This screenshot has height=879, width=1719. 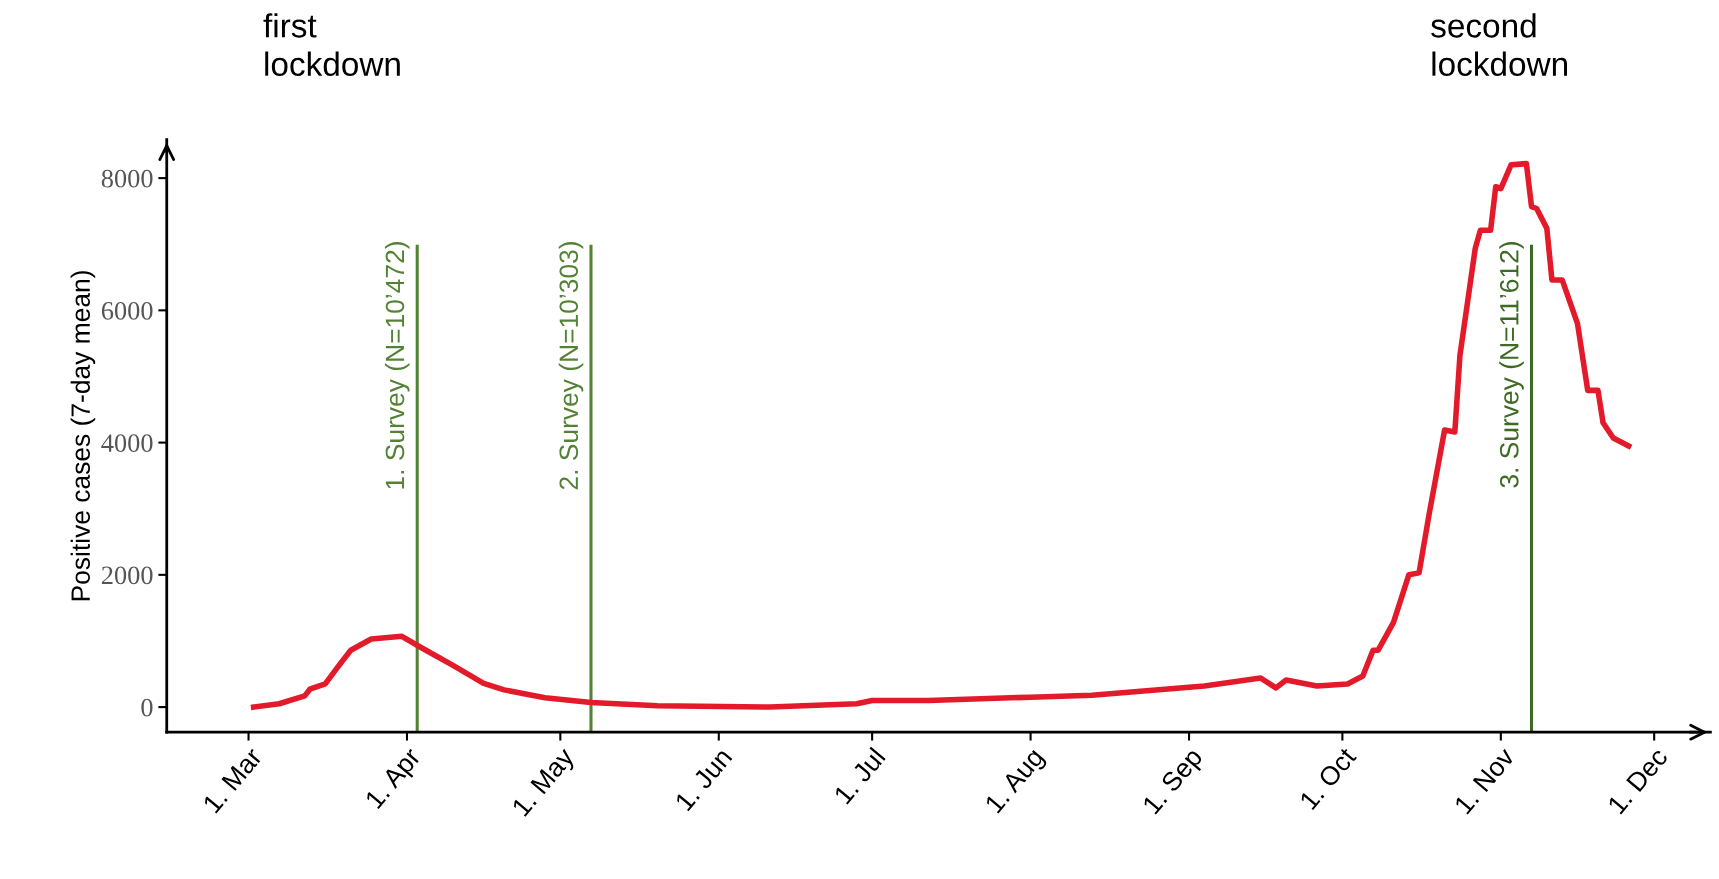 What do you see at coordinates (397, 365) in the screenshot?
I see `ref-line-label: 1. Survey (N=10’472)` at bounding box center [397, 365].